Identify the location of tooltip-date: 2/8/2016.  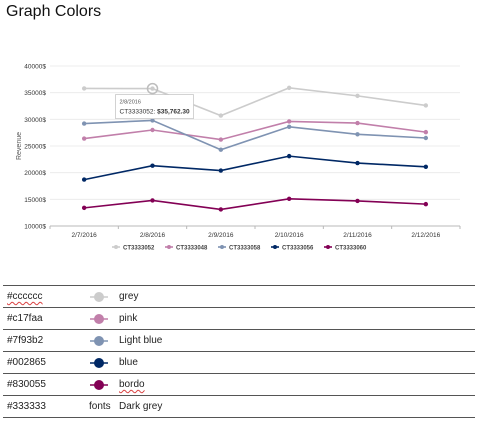
(130, 103).